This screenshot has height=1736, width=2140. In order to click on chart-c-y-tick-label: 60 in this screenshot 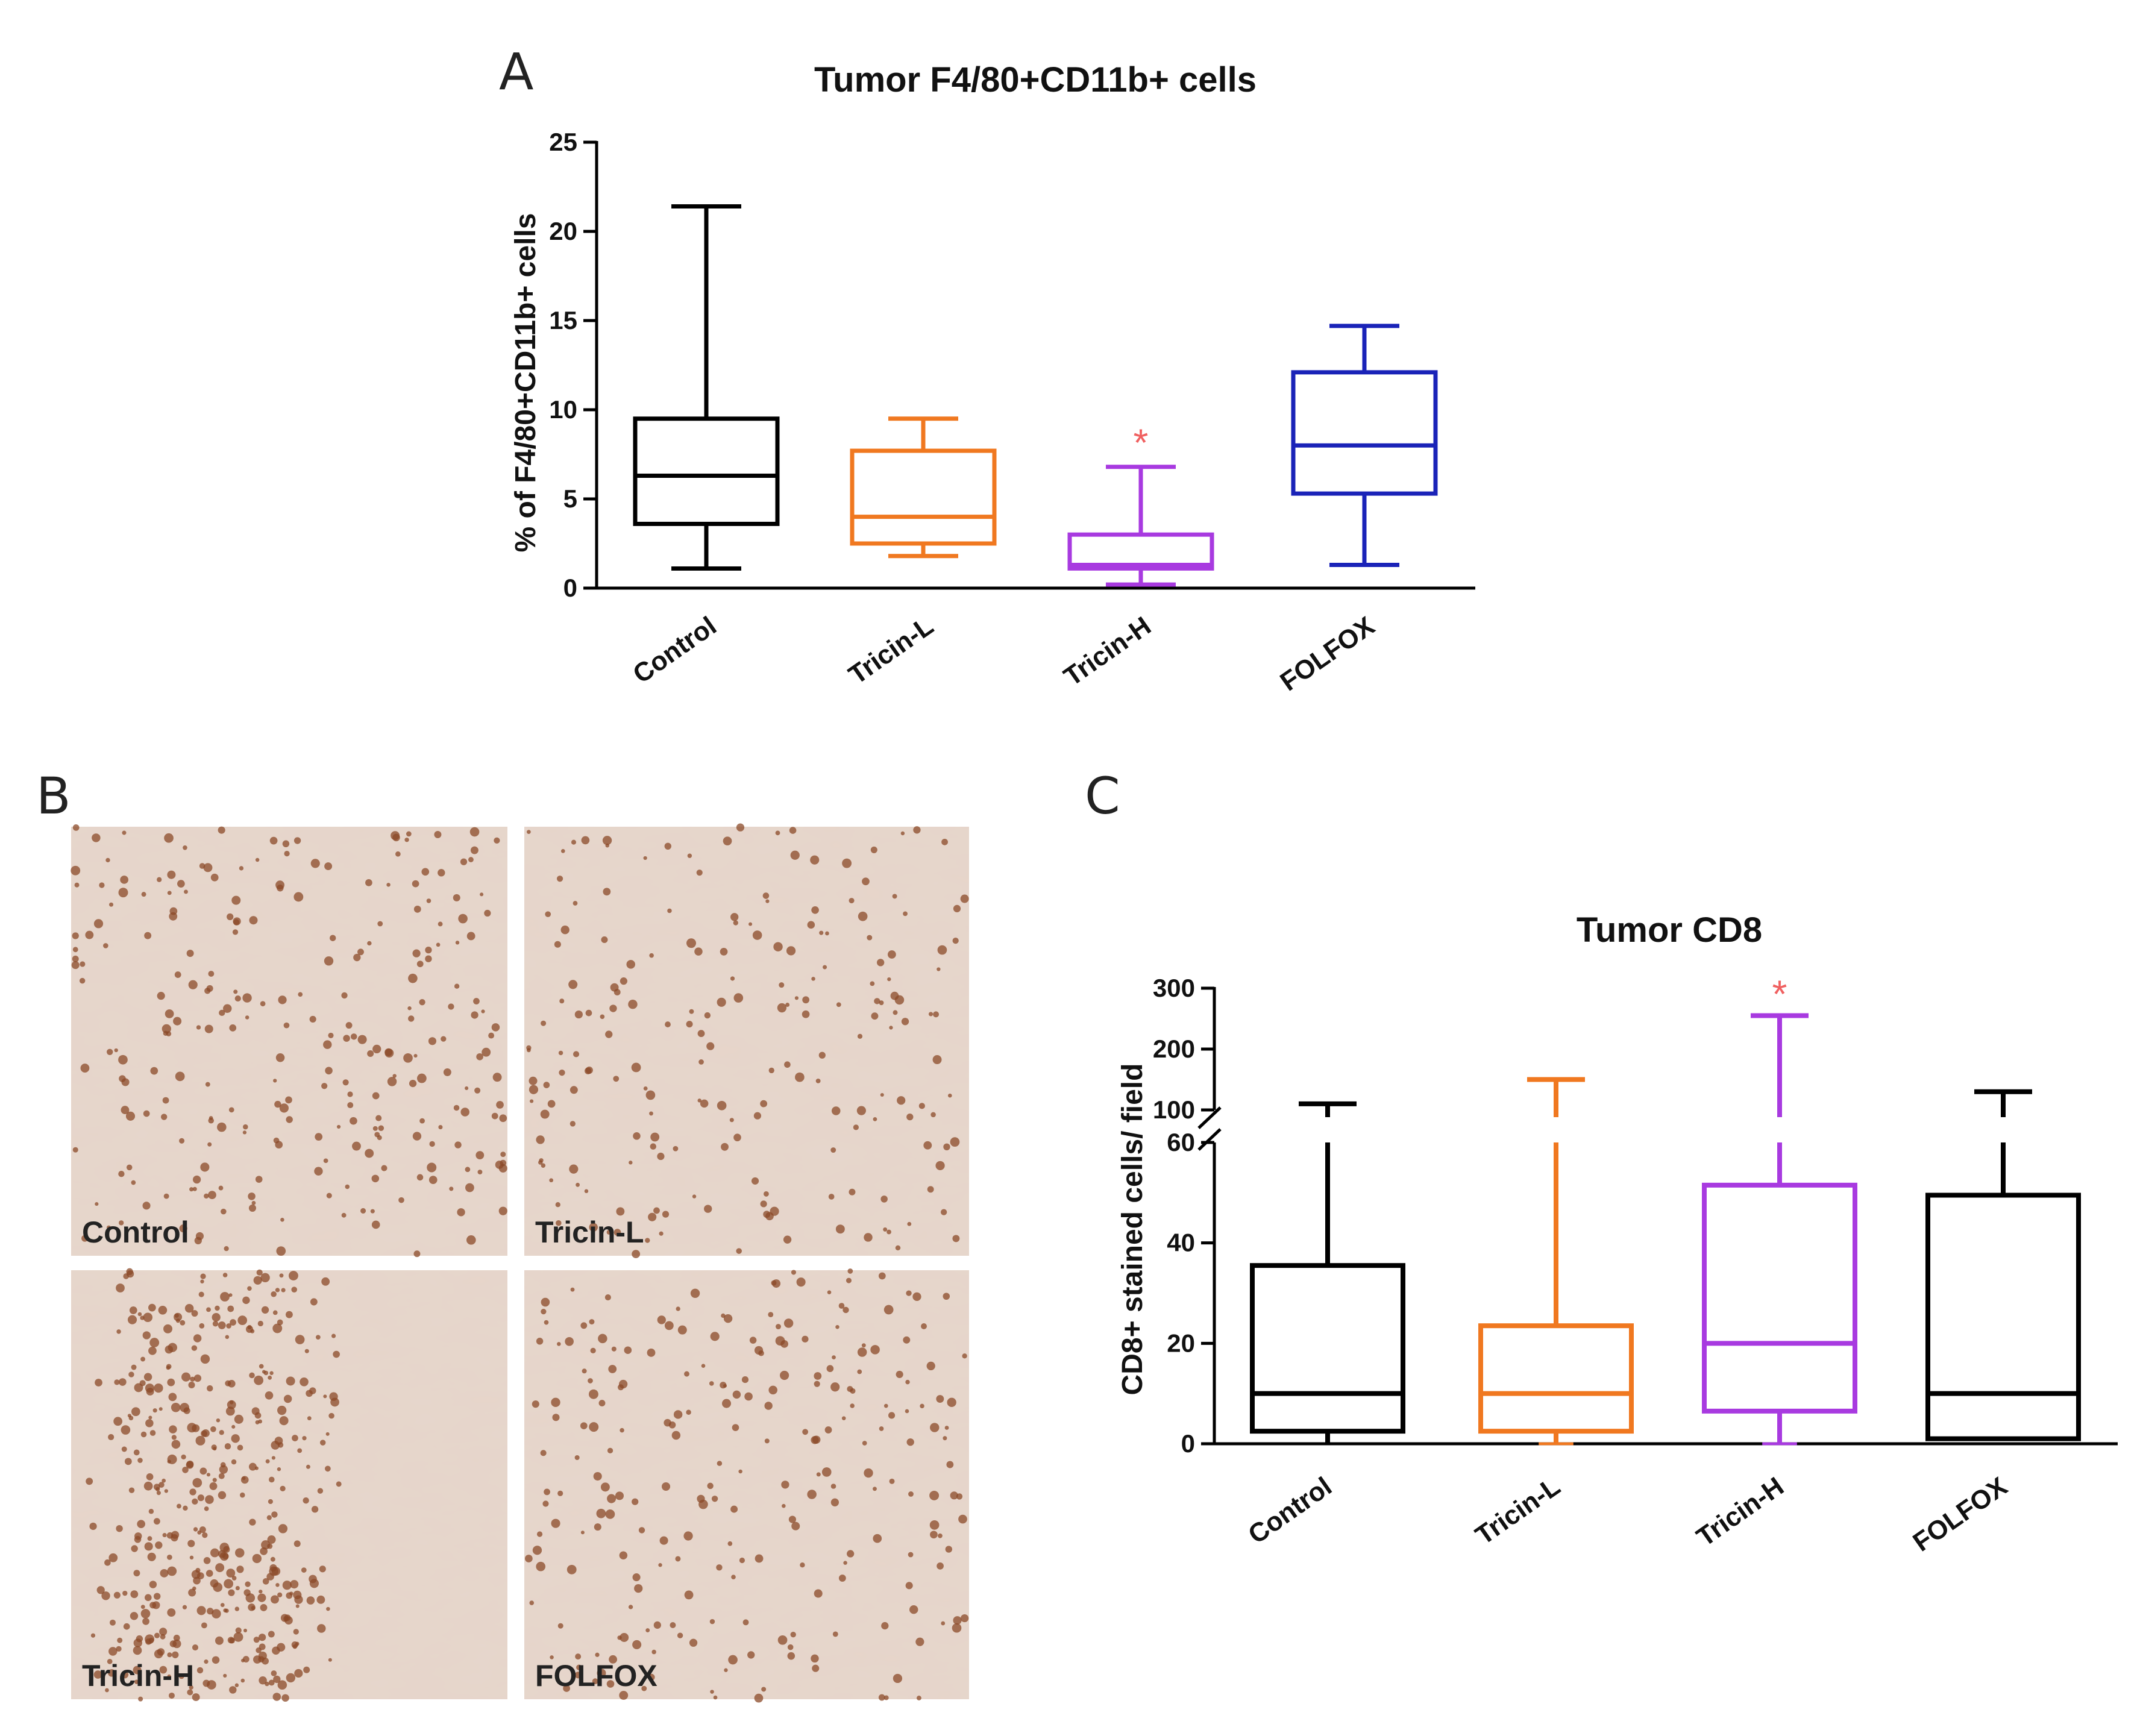, I will do `click(1181, 1142)`.